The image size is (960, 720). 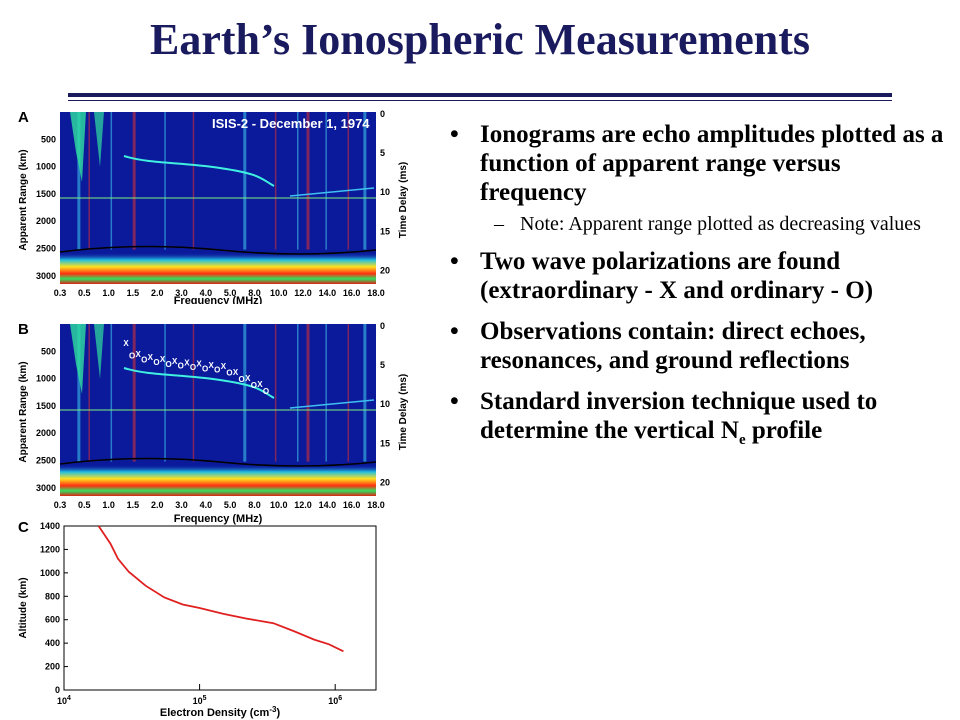 What do you see at coordinates (133, 505) in the screenshot?
I see `x-tick-label: 1.5` at bounding box center [133, 505].